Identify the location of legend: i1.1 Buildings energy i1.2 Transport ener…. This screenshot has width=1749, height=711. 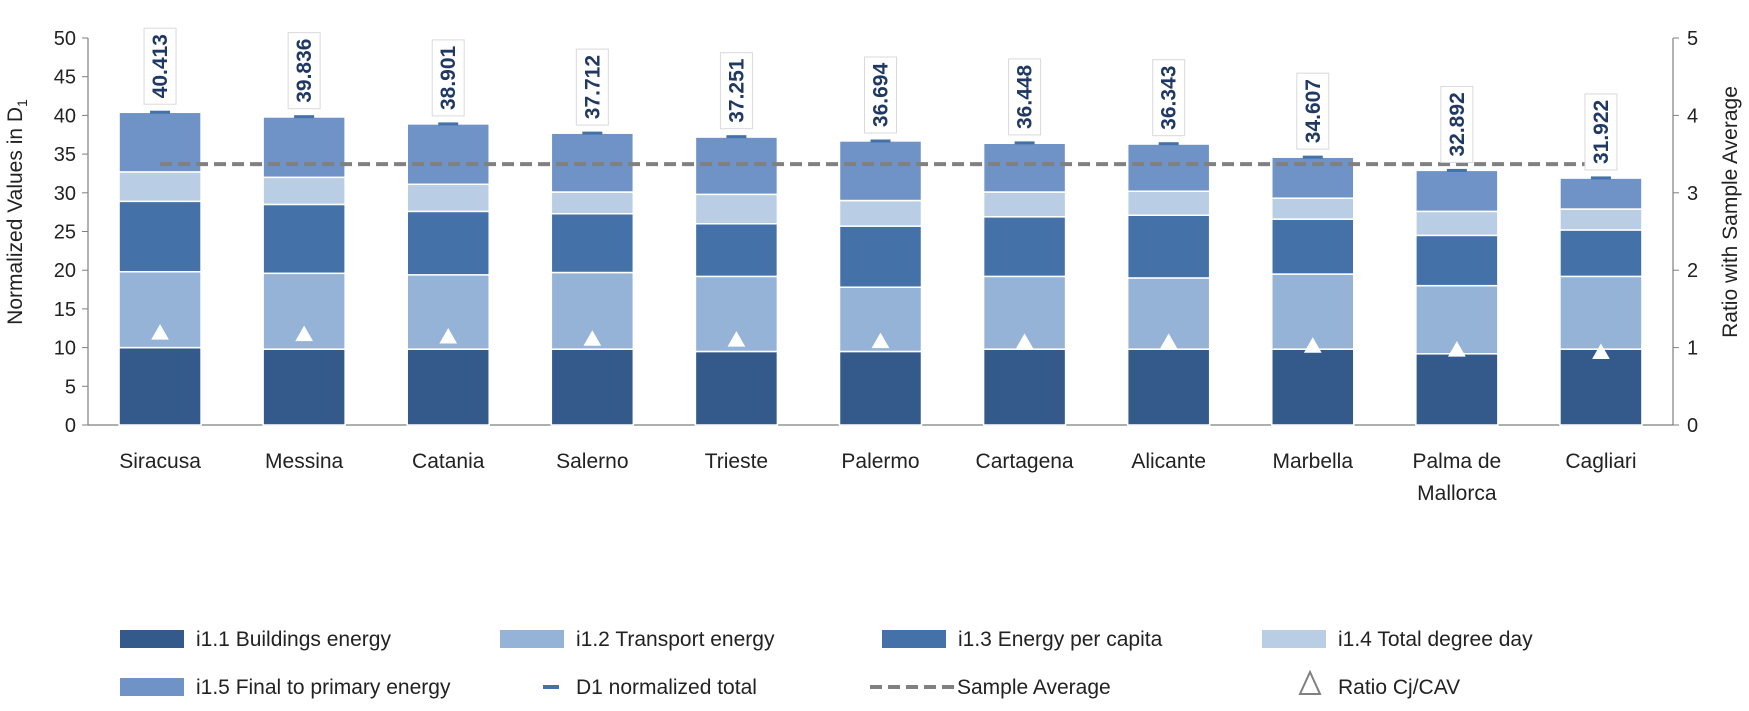
(826, 663).